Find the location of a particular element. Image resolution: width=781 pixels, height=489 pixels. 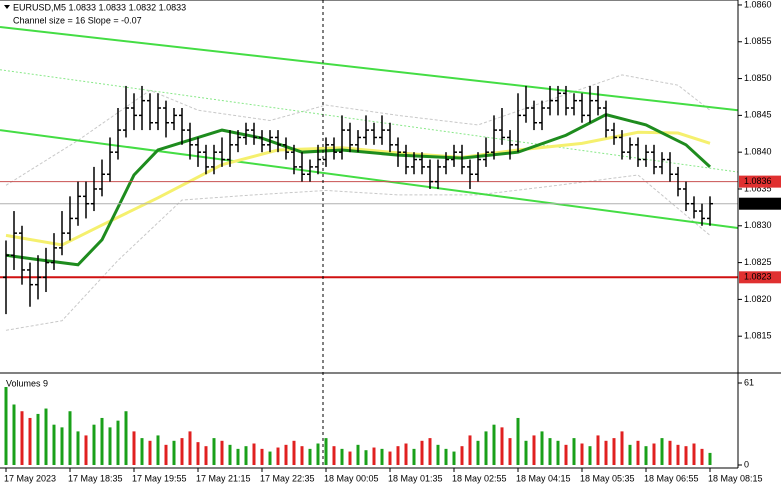

level-label: 1.0823 is located at coordinates (758, 277).